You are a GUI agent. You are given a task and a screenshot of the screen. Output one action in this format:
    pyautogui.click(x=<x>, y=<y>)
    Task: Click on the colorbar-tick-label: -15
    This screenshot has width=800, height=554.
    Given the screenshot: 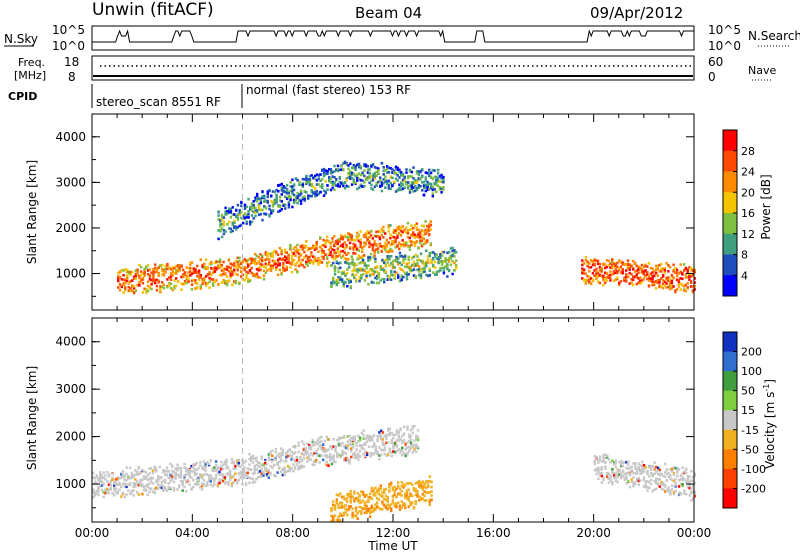 What is the action you would take?
    pyautogui.click(x=750, y=430)
    